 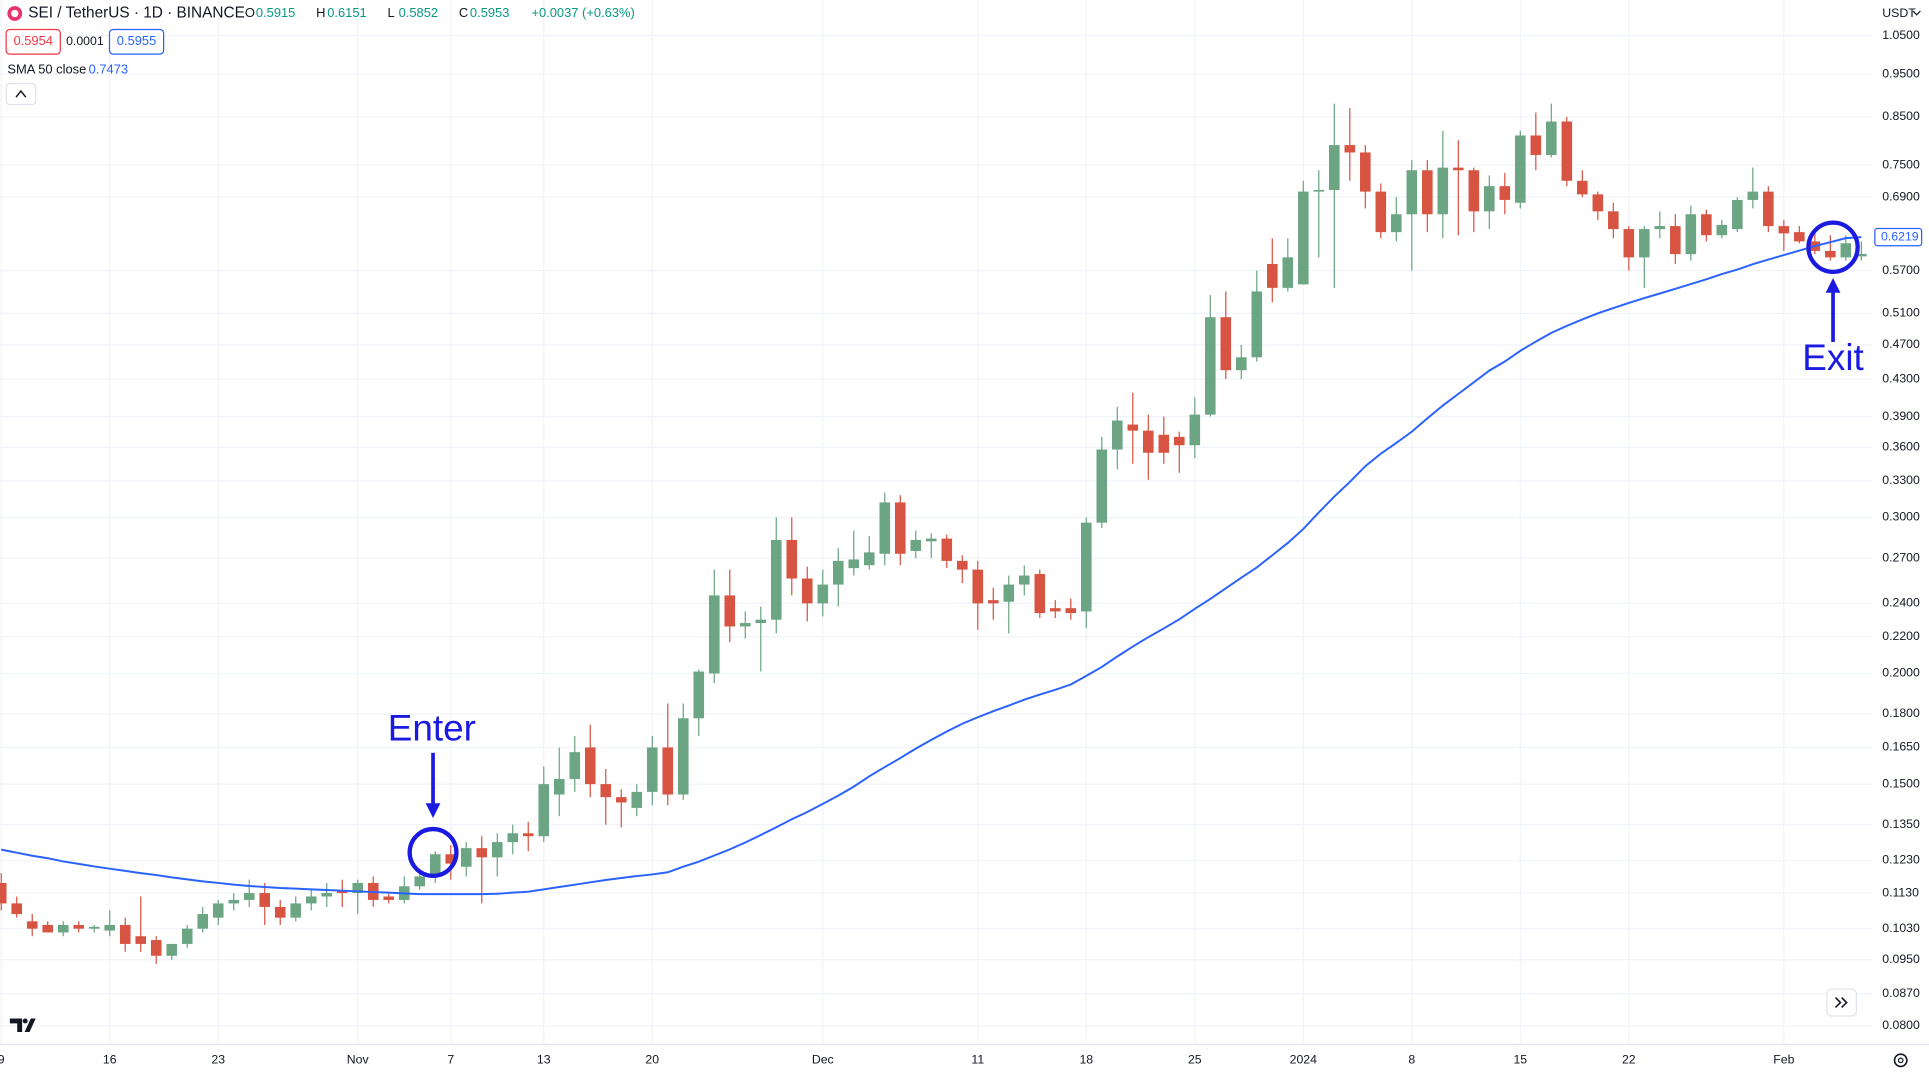 What do you see at coordinates (1901, 196) in the screenshot?
I see `y-tick-label: 0.6900` at bounding box center [1901, 196].